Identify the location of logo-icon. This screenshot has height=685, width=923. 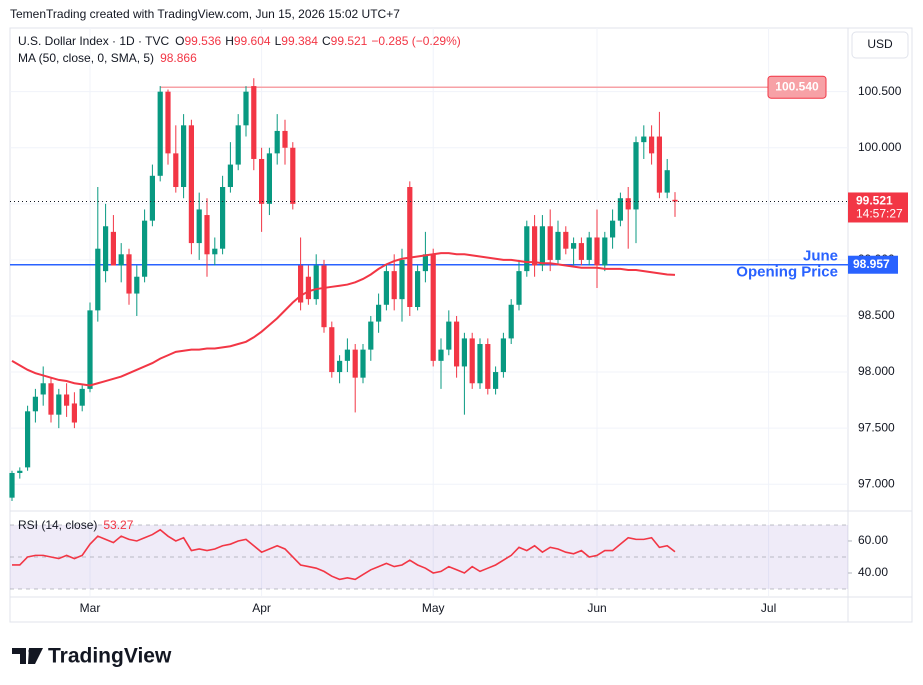
(27, 656).